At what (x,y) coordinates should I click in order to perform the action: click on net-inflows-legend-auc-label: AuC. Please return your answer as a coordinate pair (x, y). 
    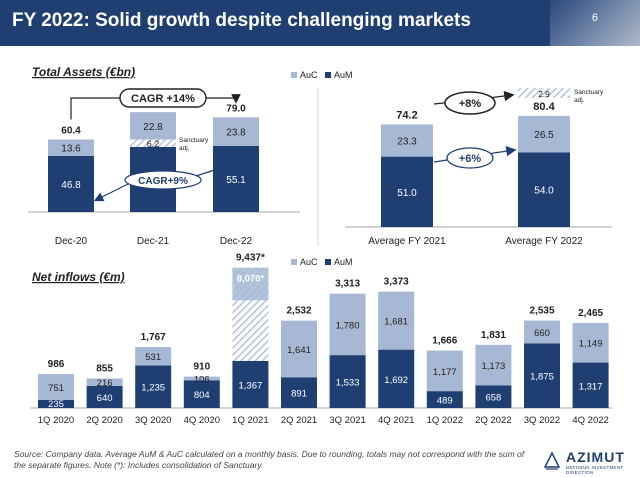
    Looking at the image, I should click on (309, 262).